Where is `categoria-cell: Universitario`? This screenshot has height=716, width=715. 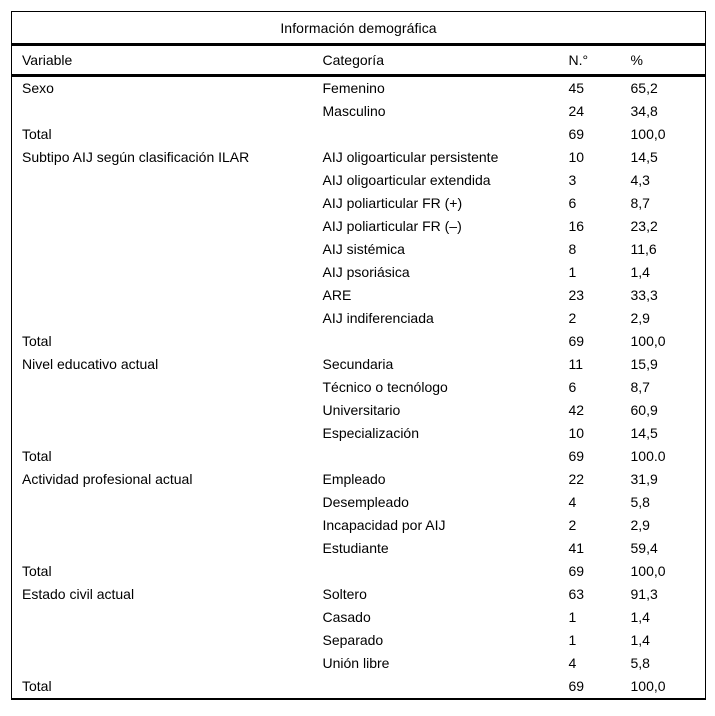
categoria-cell: Universitario is located at coordinates (361, 410).